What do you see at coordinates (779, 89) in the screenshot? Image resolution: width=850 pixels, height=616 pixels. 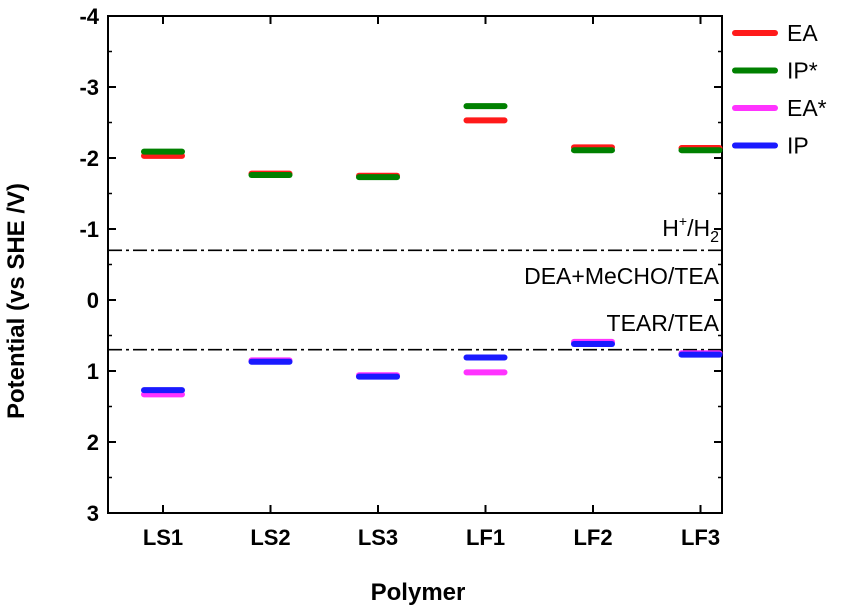 I see `legend: EA IP* EA* IP` at bounding box center [779, 89].